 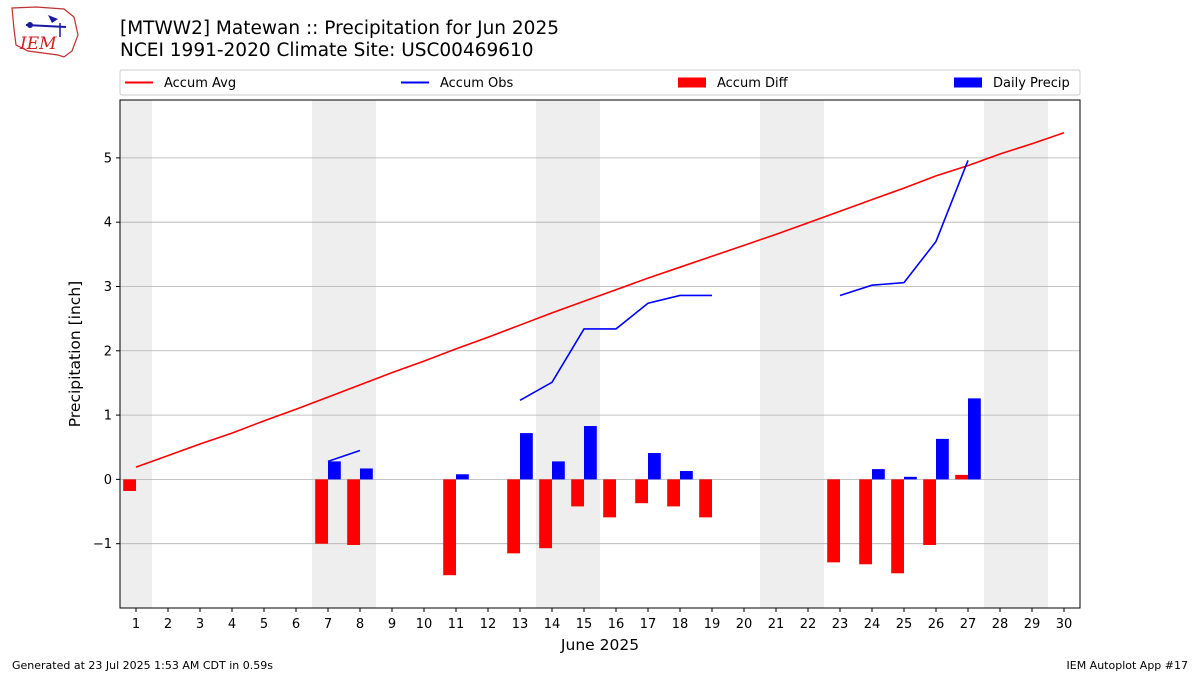 What do you see at coordinates (520, 624) in the screenshot?
I see `x-tick-label: 13` at bounding box center [520, 624].